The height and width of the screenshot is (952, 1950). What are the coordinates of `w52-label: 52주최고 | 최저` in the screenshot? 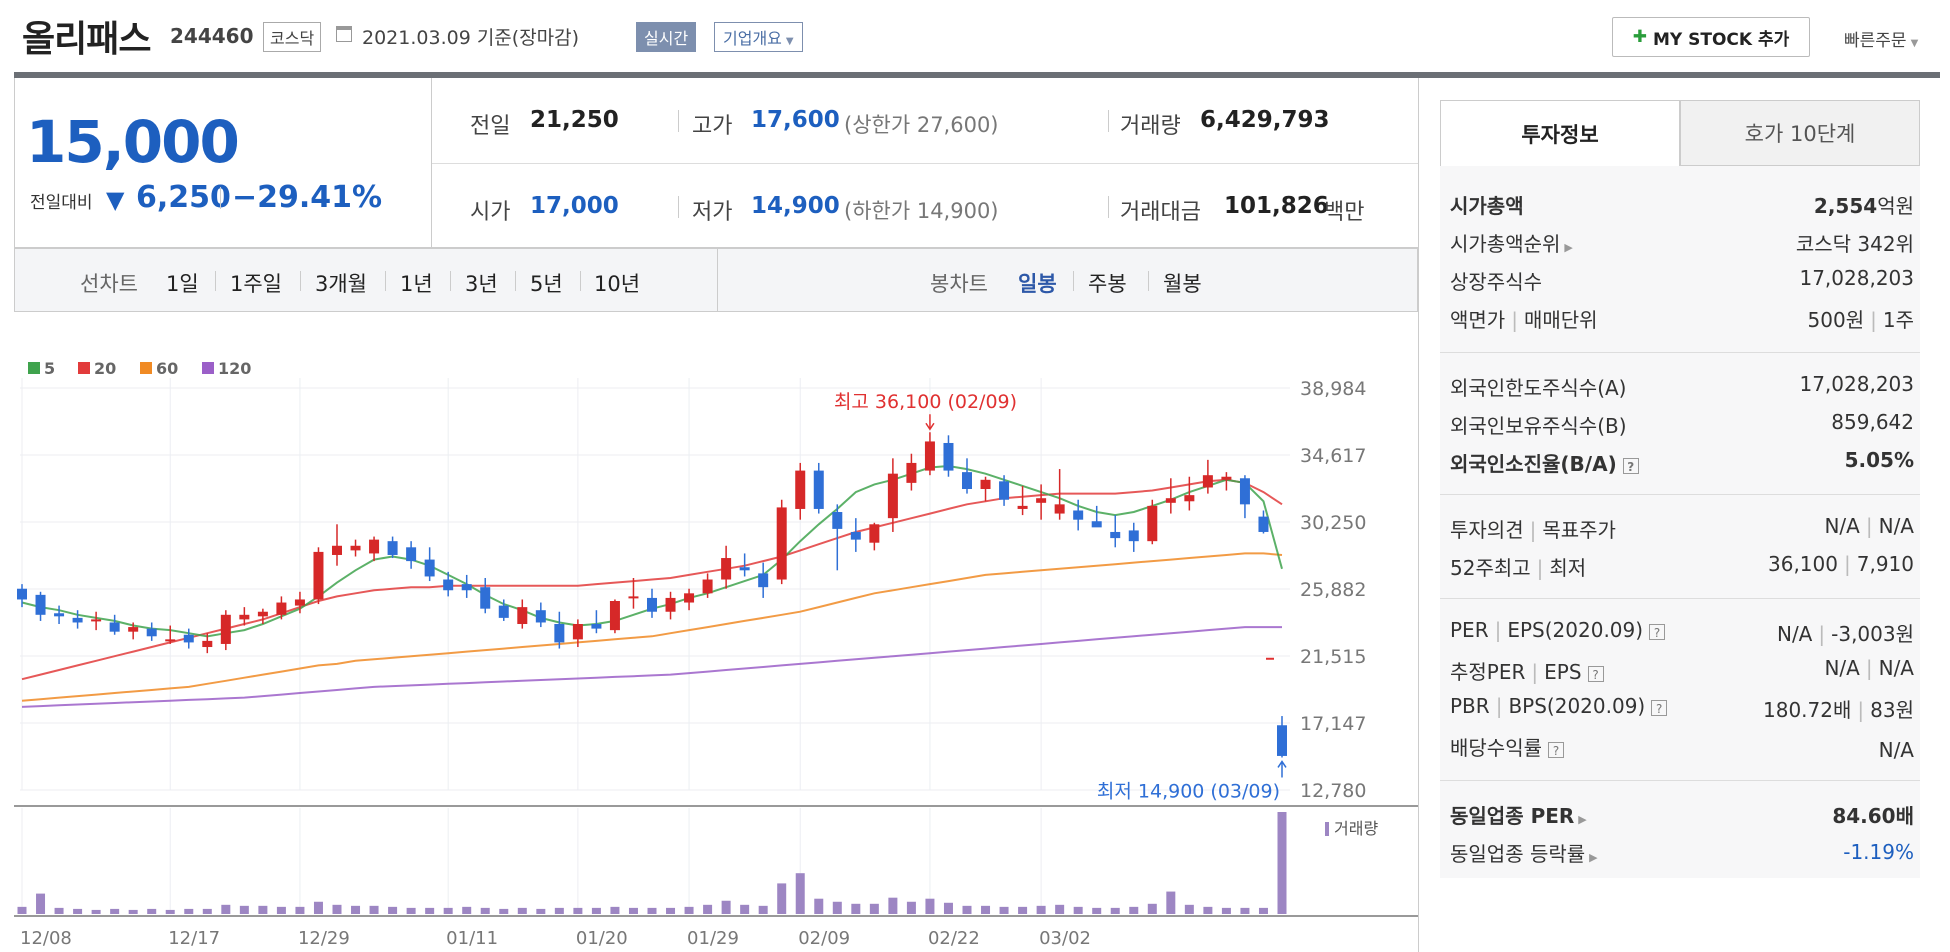 It's located at (1518, 566).